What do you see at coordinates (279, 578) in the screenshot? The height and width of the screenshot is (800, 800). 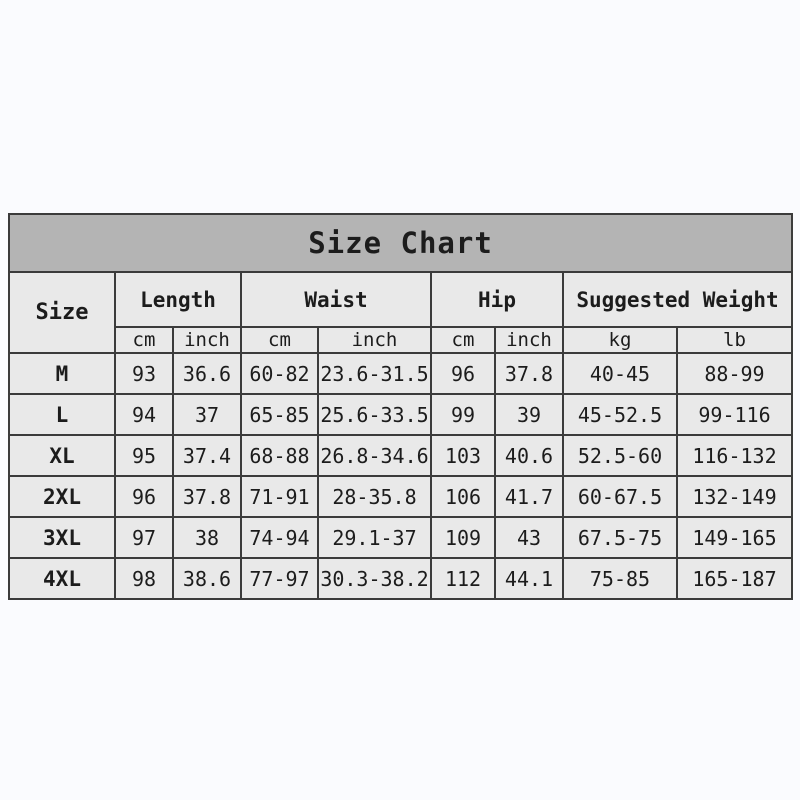 I see `waist-cm-value: 77-97` at bounding box center [279, 578].